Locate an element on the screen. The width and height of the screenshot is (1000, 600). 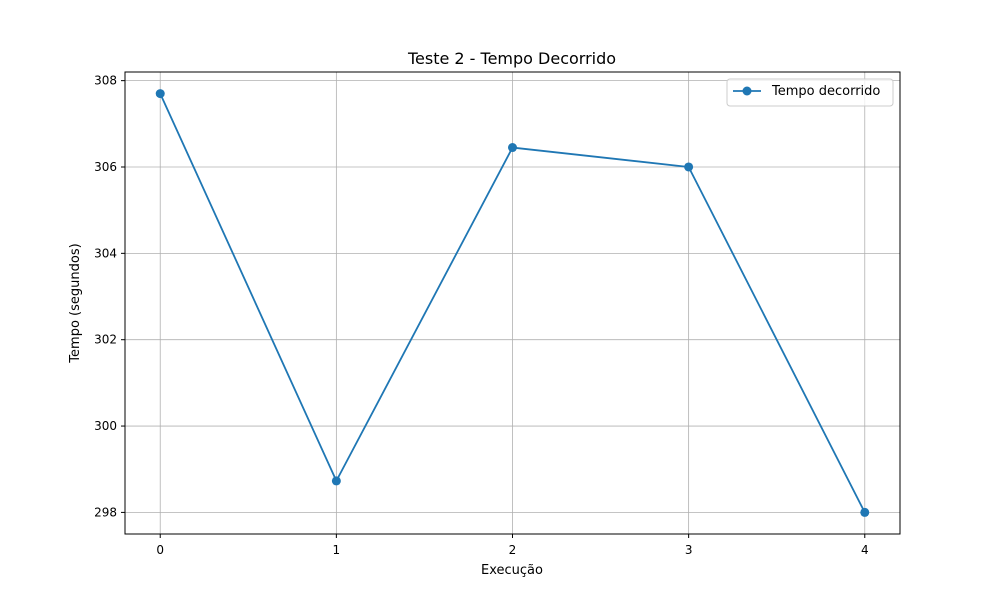
x-axis-ticks: 0 1 2 3 4 is located at coordinates (512, 545).